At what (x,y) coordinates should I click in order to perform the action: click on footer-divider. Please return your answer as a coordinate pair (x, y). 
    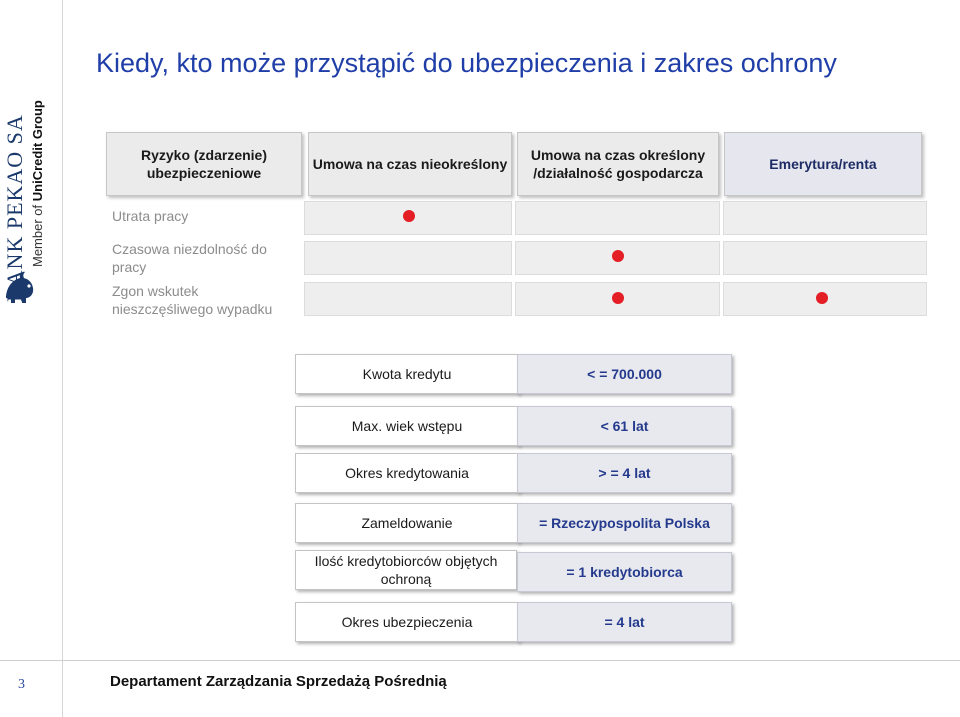
    Looking at the image, I should click on (480, 660).